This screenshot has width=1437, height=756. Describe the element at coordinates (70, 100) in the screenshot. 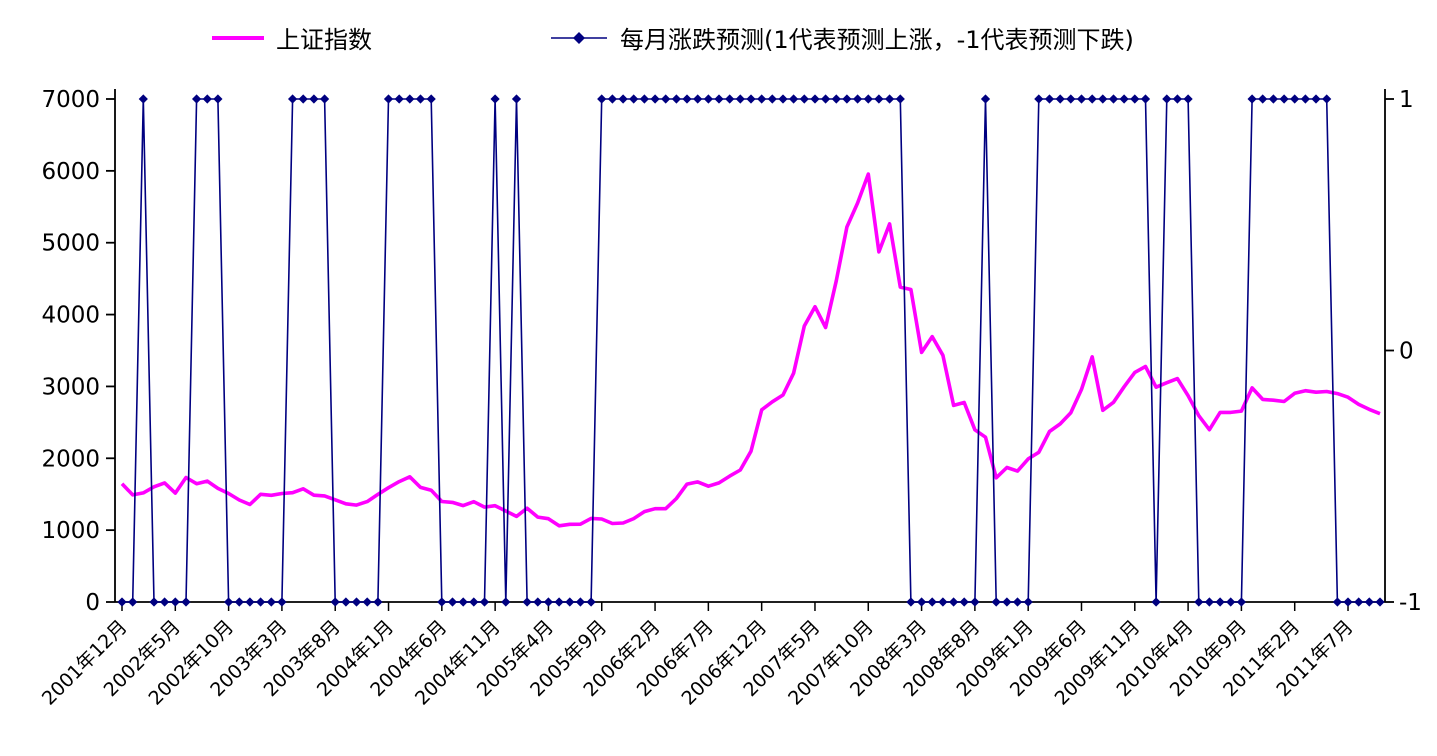

I see `left-axis-tick-label: 7000` at that location.